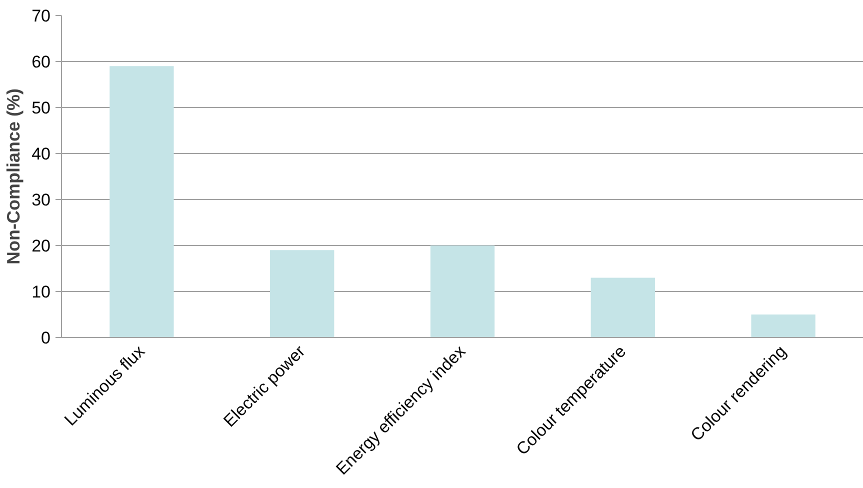 The width and height of the screenshot is (863, 488). Describe the element at coordinates (41, 246) in the screenshot. I see `y-tick-label: 20` at that location.